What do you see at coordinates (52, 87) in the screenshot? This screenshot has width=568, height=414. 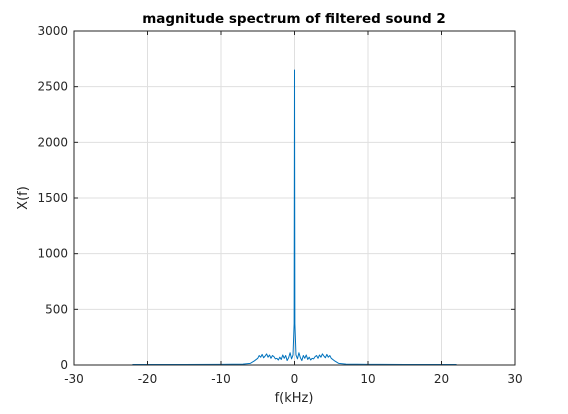 I see `y-tick-label: 2500` at bounding box center [52, 87].